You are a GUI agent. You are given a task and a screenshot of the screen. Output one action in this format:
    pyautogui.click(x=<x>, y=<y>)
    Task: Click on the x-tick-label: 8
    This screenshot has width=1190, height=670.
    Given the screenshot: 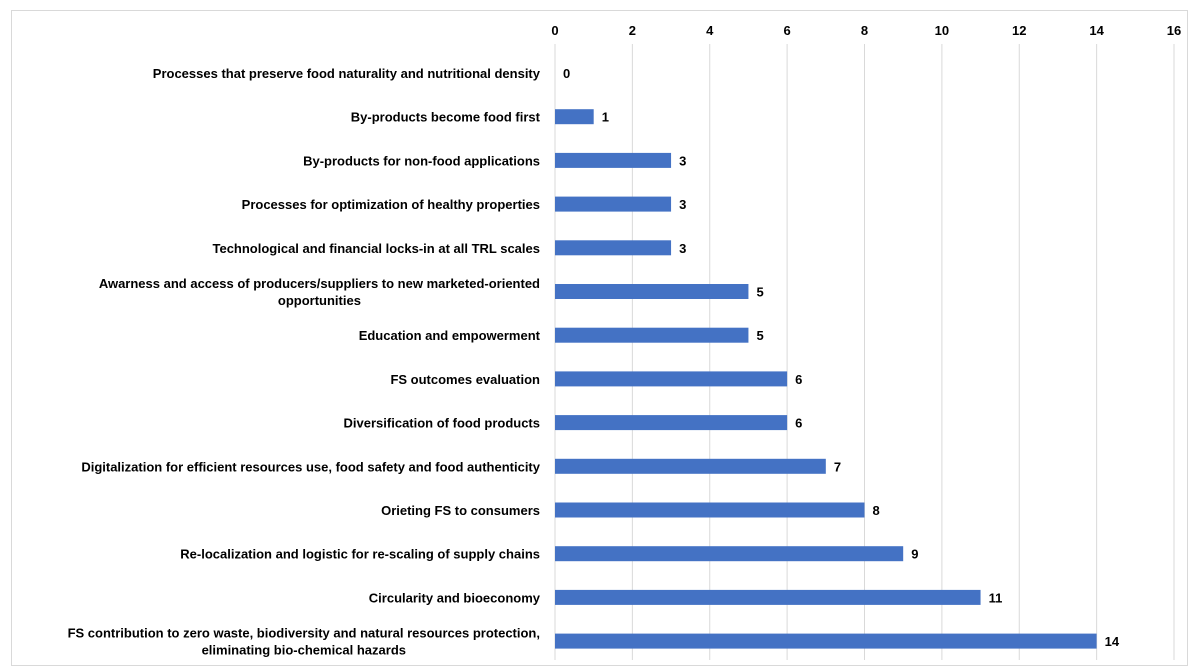 What is the action you would take?
    pyautogui.click(x=864, y=30)
    